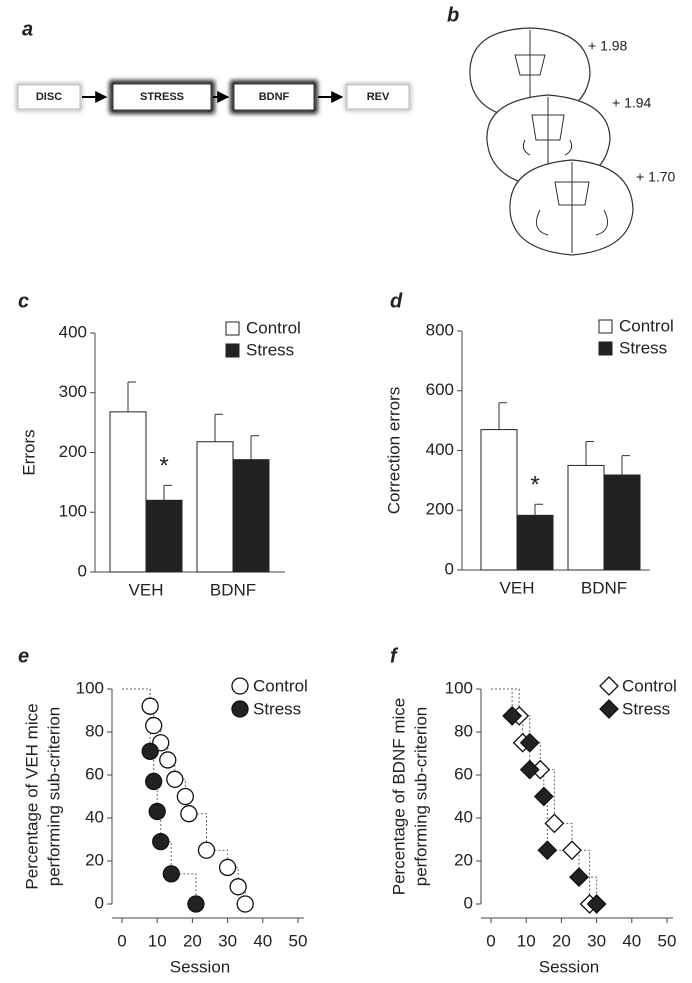  I want to click on flow-step: DISC, so click(49, 97).